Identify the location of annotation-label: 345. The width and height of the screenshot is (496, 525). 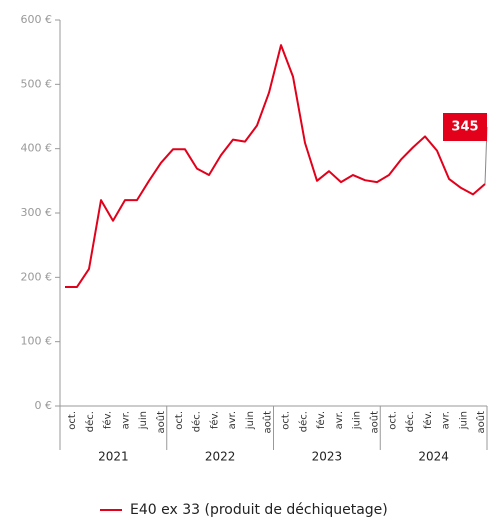
(464, 127).